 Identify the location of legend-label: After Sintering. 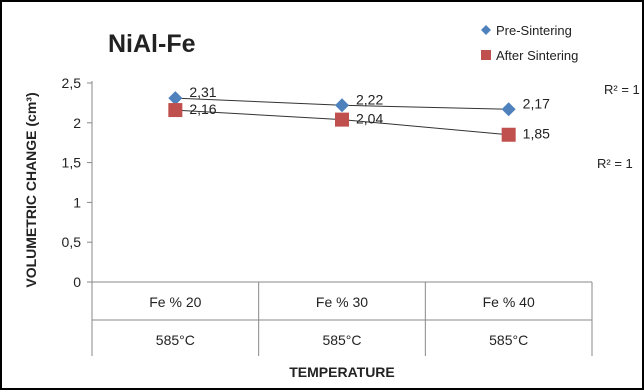
(537, 55).